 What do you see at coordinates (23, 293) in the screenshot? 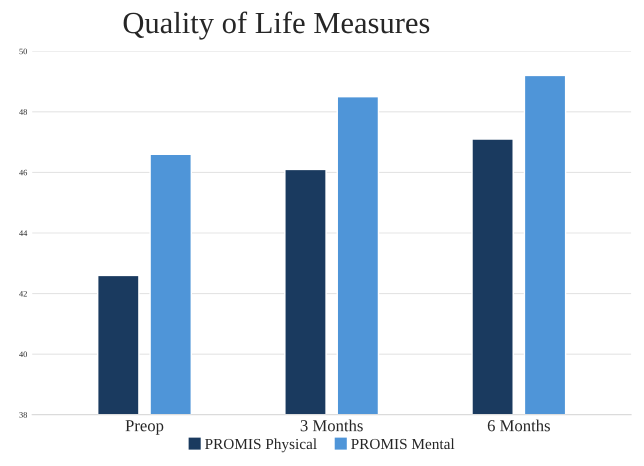
I see `y-tick-label: 42` at bounding box center [23, 293].